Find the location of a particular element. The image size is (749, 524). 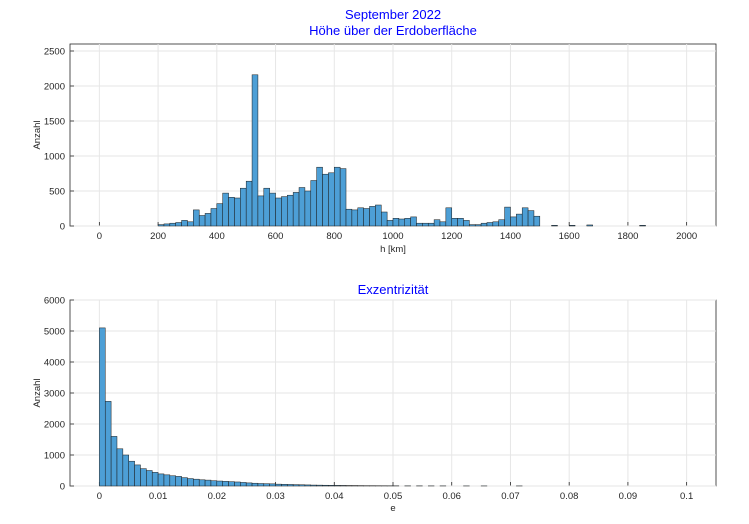

y-tick-label: 2000 is located at coordinates (54, 87).